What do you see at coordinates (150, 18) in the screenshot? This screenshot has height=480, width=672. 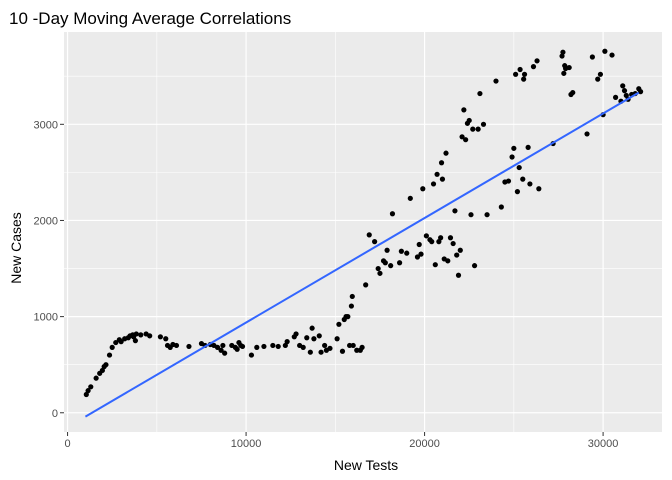 I see `chart-title: 10 -Day Moving Average Correlations` at bounding box center [150, 18].